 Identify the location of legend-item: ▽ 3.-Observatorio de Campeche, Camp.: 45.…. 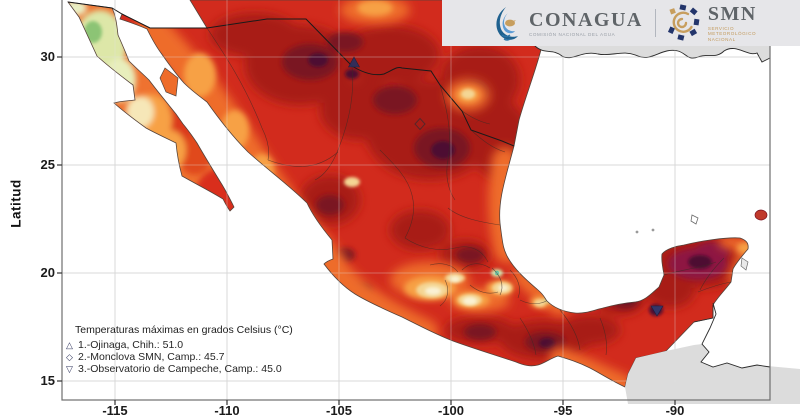
(214, 369).